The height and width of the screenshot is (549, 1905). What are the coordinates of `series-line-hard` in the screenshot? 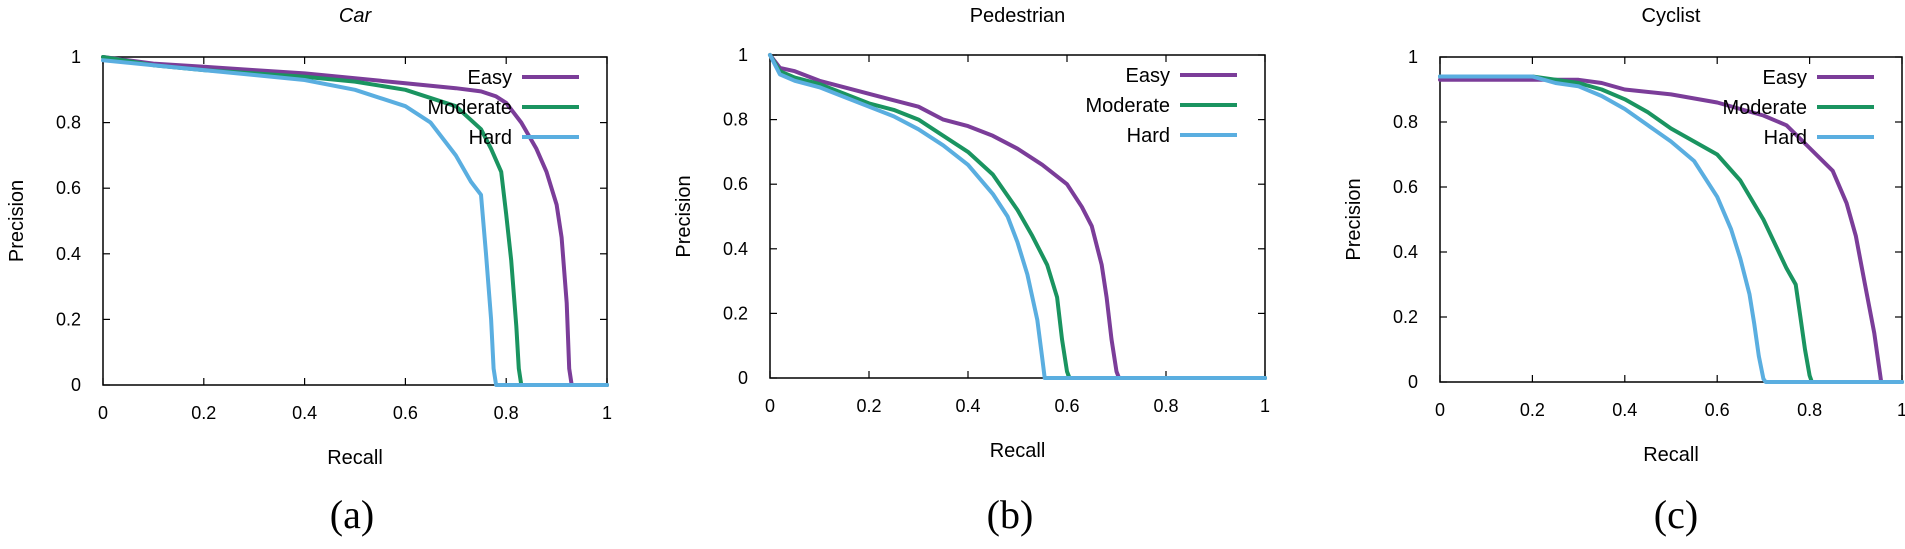 It's located at (1671, 229).